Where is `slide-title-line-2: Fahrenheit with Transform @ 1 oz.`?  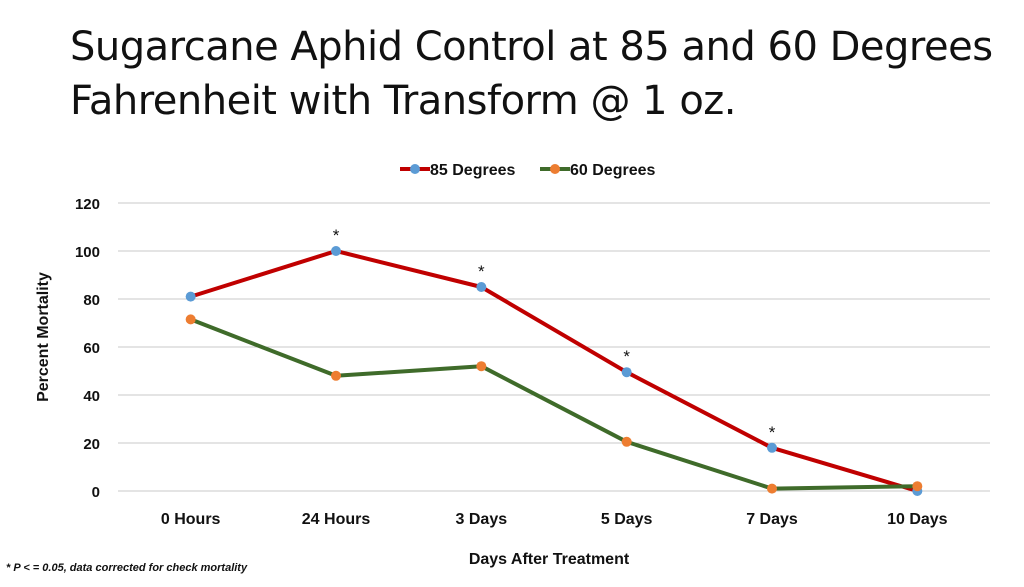 slide-title-line-2: Fahrenheit with Transform @ 1 oz. is located at coordinates (403, 101).